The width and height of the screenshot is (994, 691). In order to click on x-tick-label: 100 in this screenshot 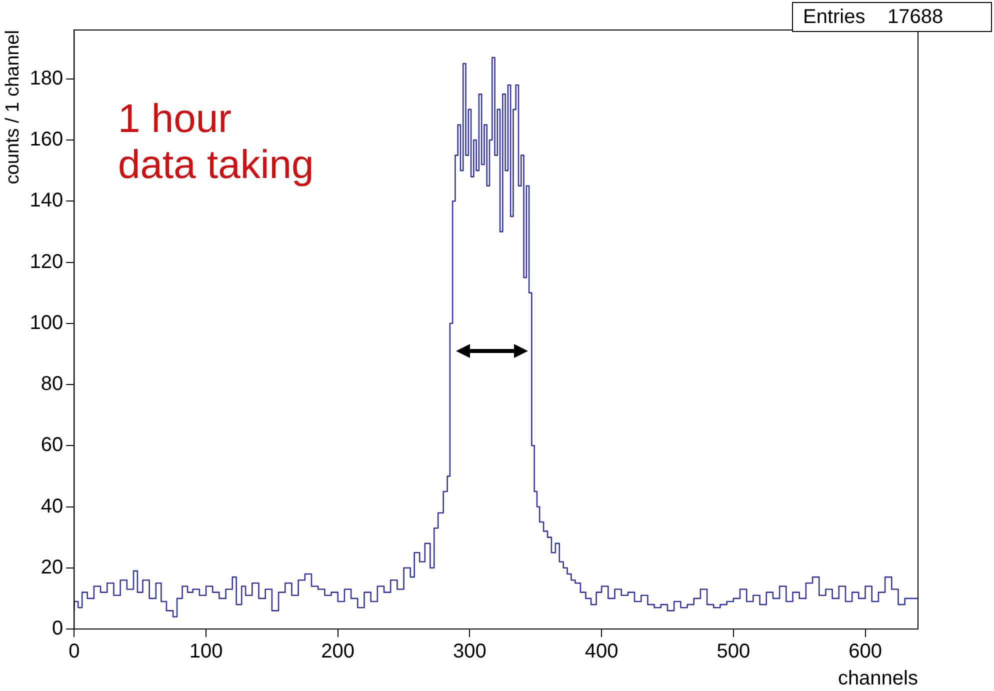, I will do `click(206, 651)`.